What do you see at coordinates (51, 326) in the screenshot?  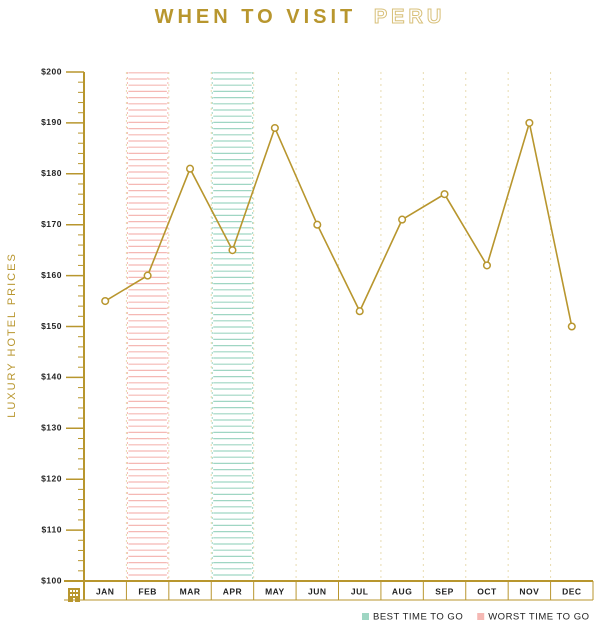 I see `y-tick-label: $150` at bounding box center [51, 326].